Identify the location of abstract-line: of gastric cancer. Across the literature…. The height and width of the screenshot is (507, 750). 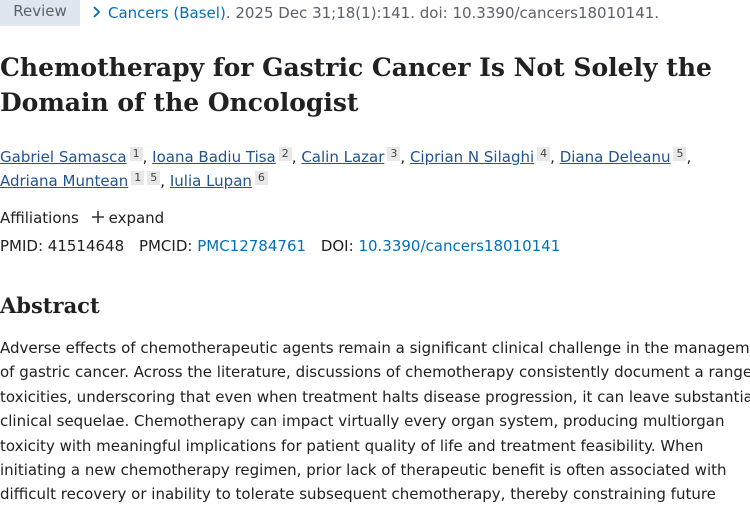
(375, 372).